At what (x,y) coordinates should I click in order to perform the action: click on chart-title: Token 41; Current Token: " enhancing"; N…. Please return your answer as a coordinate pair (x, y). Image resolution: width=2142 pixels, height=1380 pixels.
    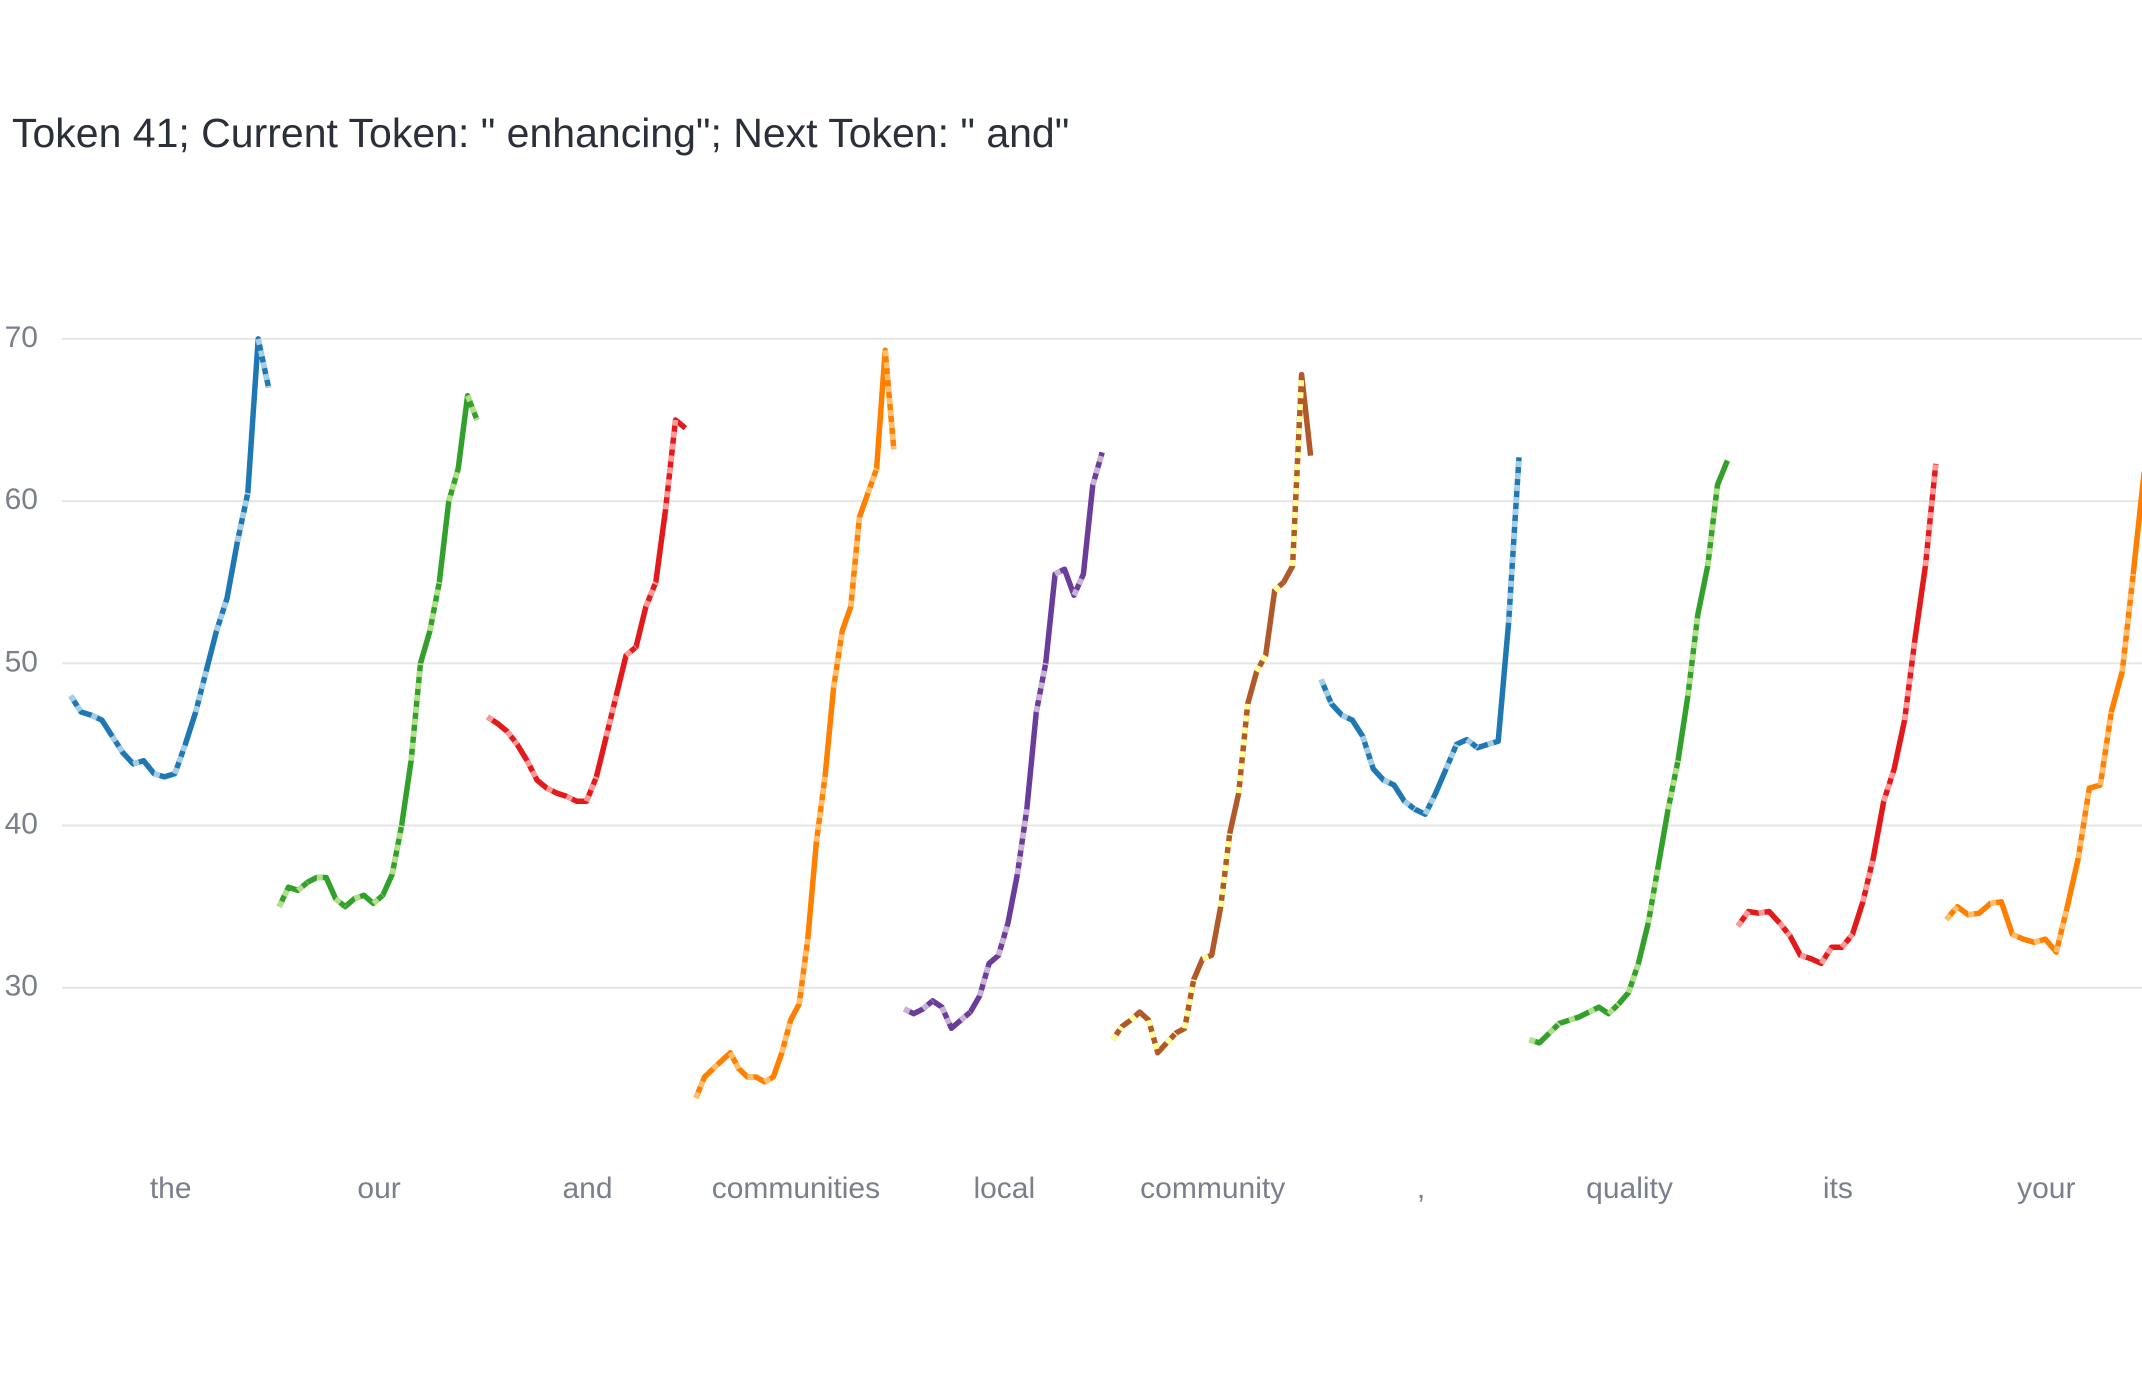
    Looking at the image, I should click on (540, 133).